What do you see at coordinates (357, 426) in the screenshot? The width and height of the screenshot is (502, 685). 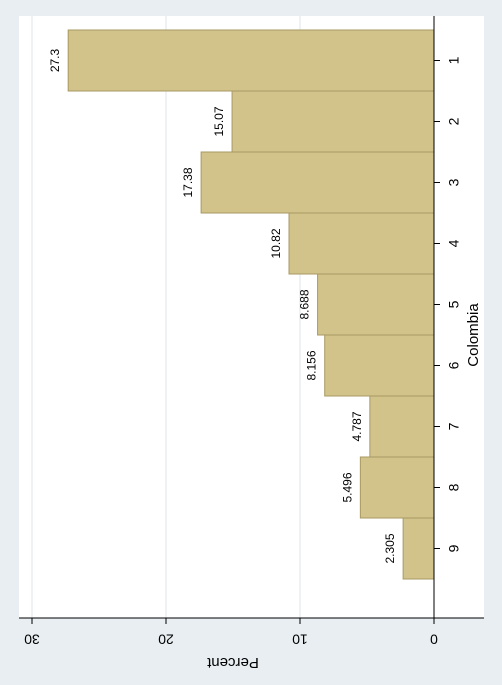 I see `data-label-7: 4.787` at bounding box center [357, 426].